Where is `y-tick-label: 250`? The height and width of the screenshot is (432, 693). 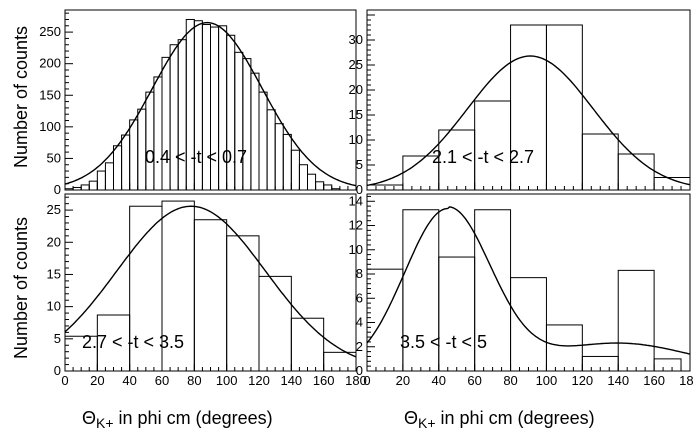
y-tick-label: 250 is located at coordinates (50, 31).